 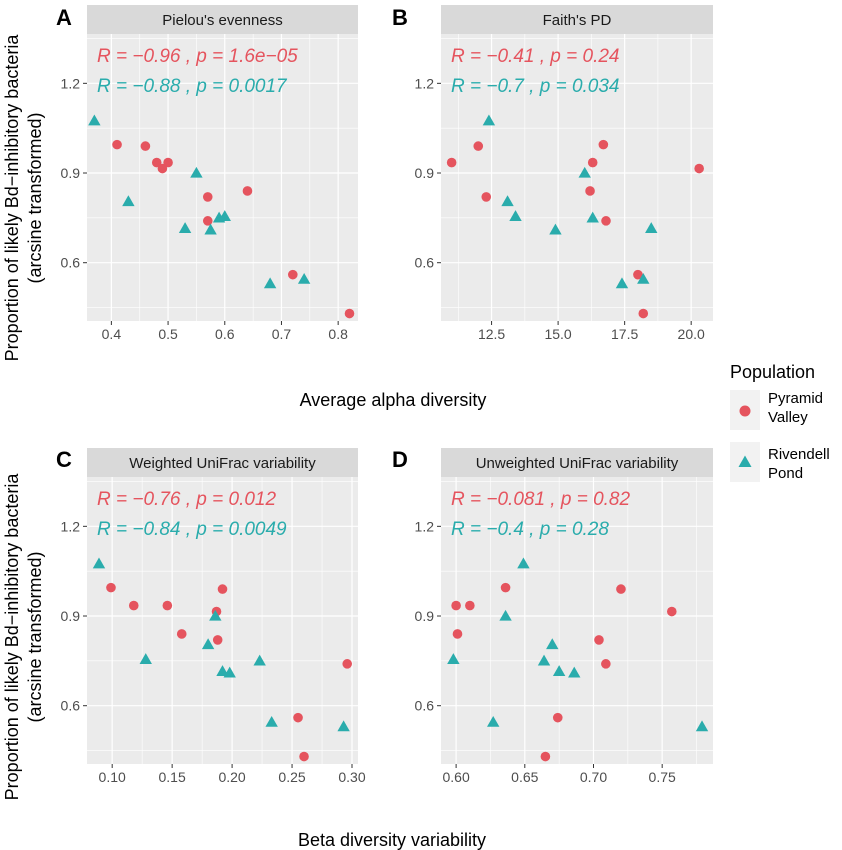 I want to click on panel-title: Pielou's evenness, so click(x=222, y=20).